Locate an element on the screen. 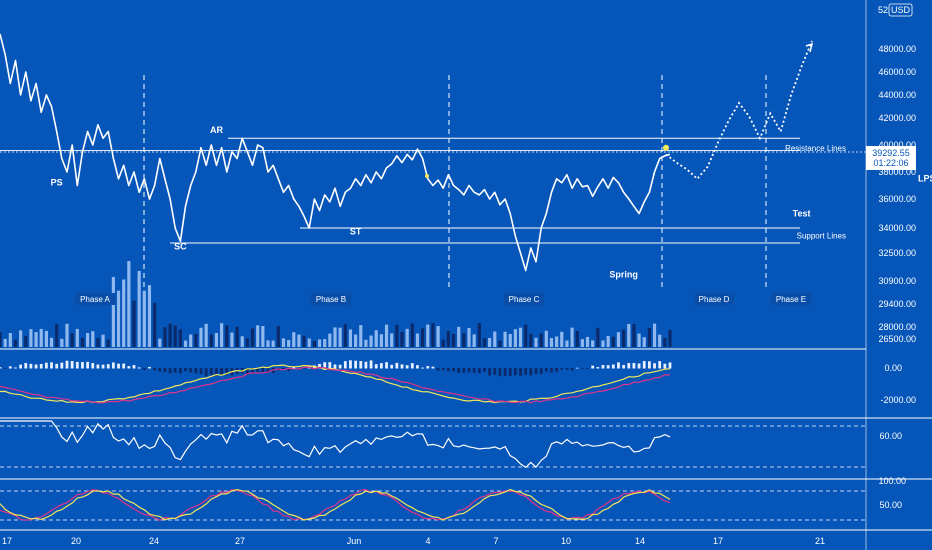 The height and width of the screenshot is (550, 932). volume-bars is located at coordinates (336, 304).